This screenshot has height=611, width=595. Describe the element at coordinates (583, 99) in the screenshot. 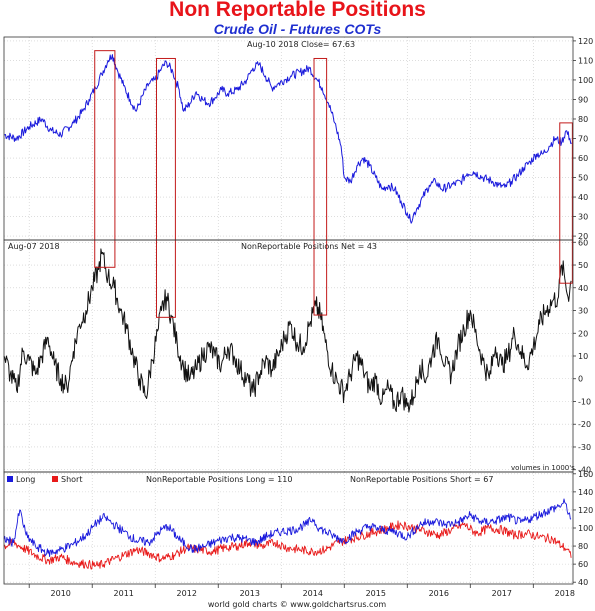

I see `y-tick-label: 90` at that location.